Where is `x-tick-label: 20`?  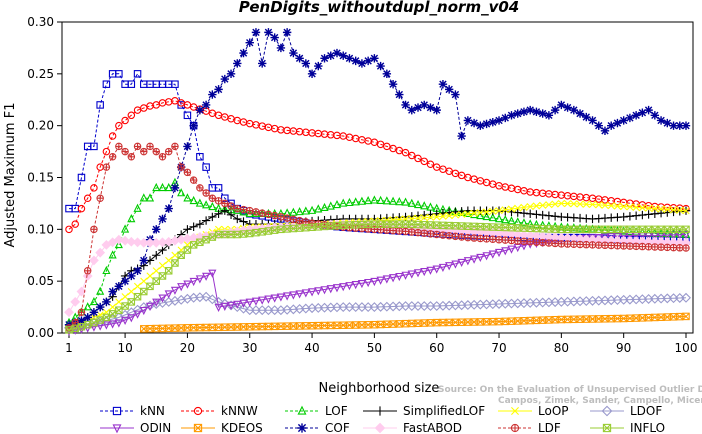
x-tick-label: 20 is located at coordinates (187, 348).